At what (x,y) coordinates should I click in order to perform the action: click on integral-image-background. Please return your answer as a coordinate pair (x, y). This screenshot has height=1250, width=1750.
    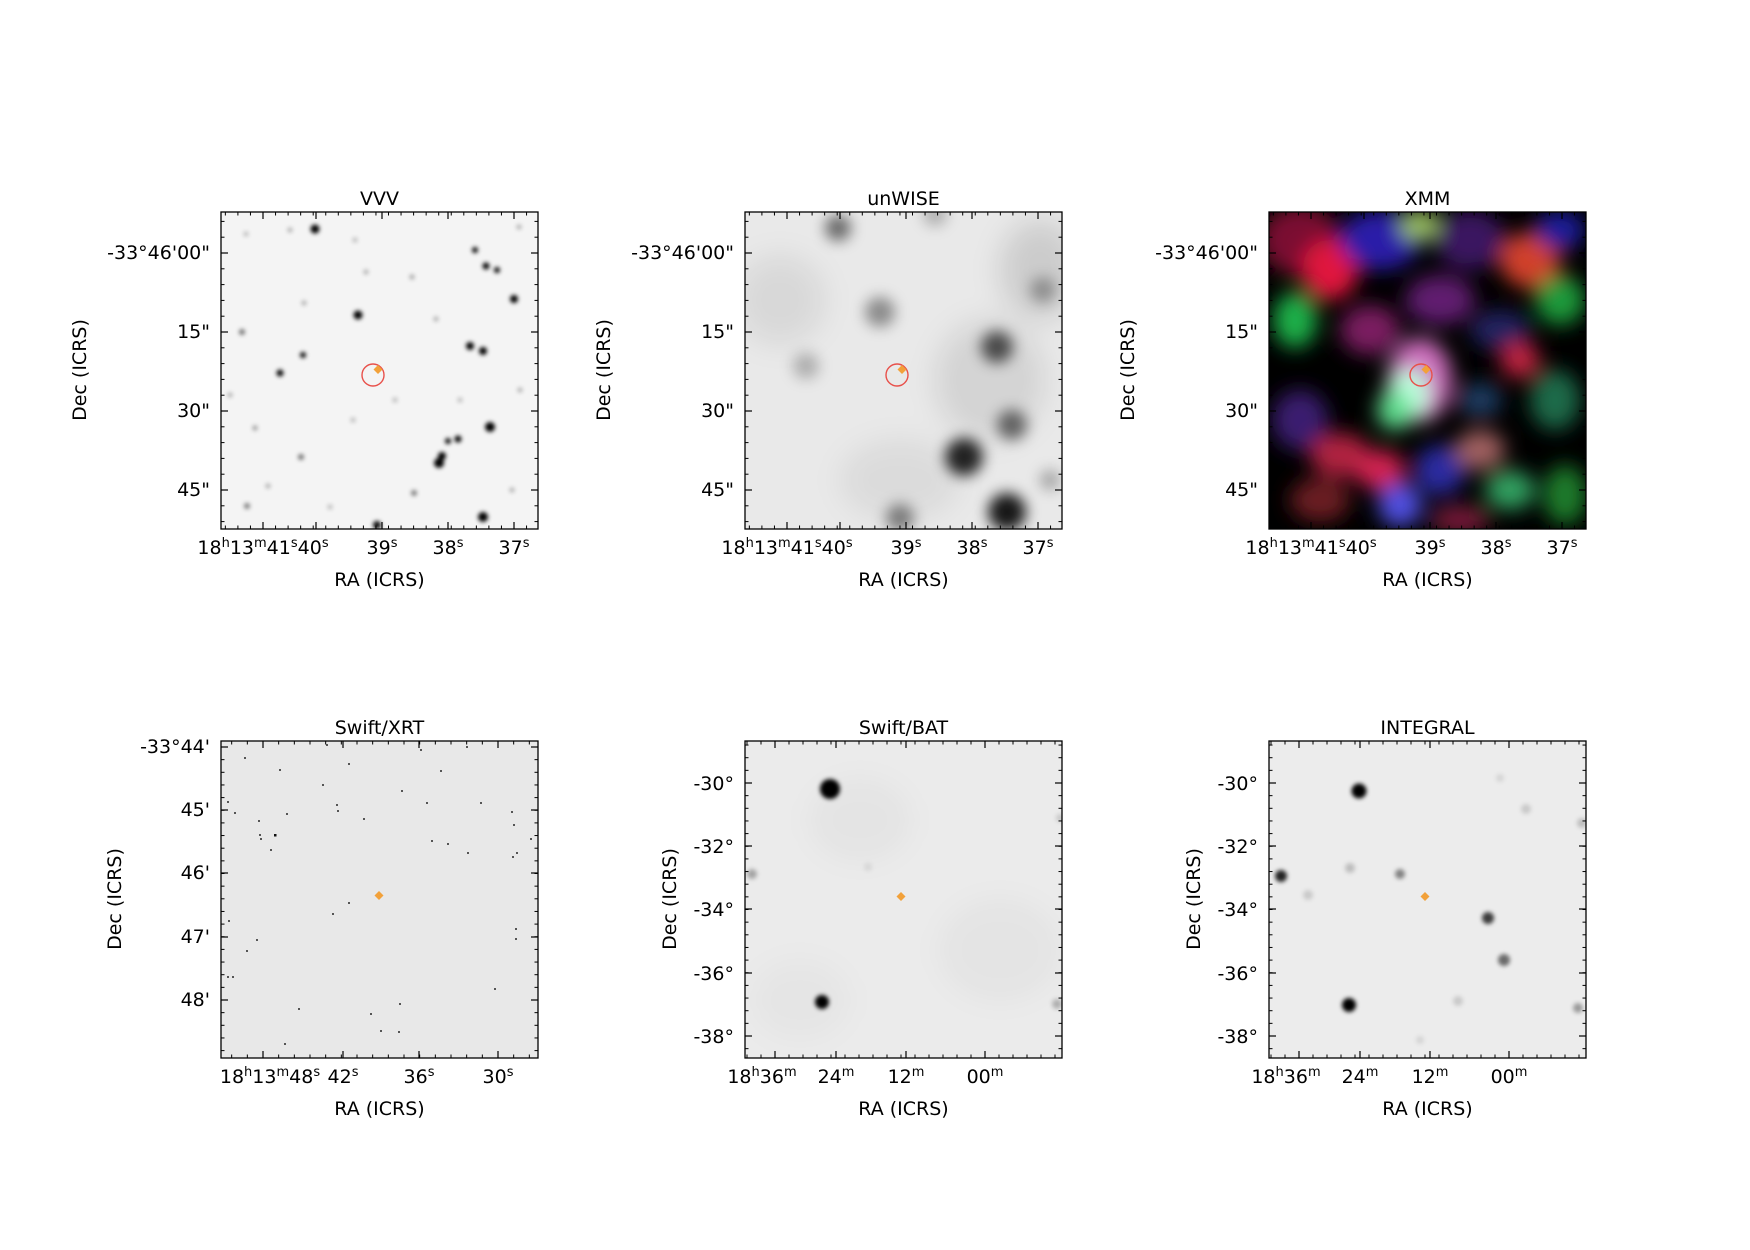
    Looking at the image, I should click on (1427, 899).